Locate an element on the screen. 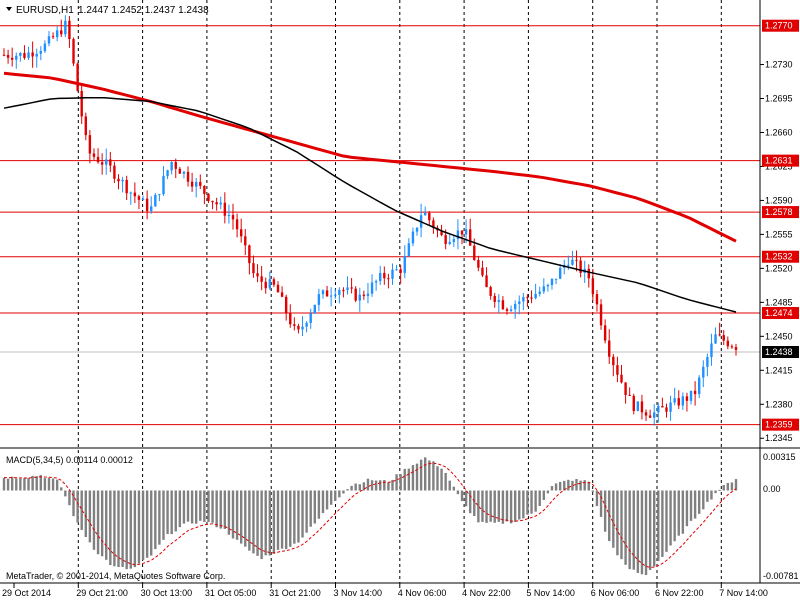  price-tick-label: 1.2485 is located at coordinates (779, 302).